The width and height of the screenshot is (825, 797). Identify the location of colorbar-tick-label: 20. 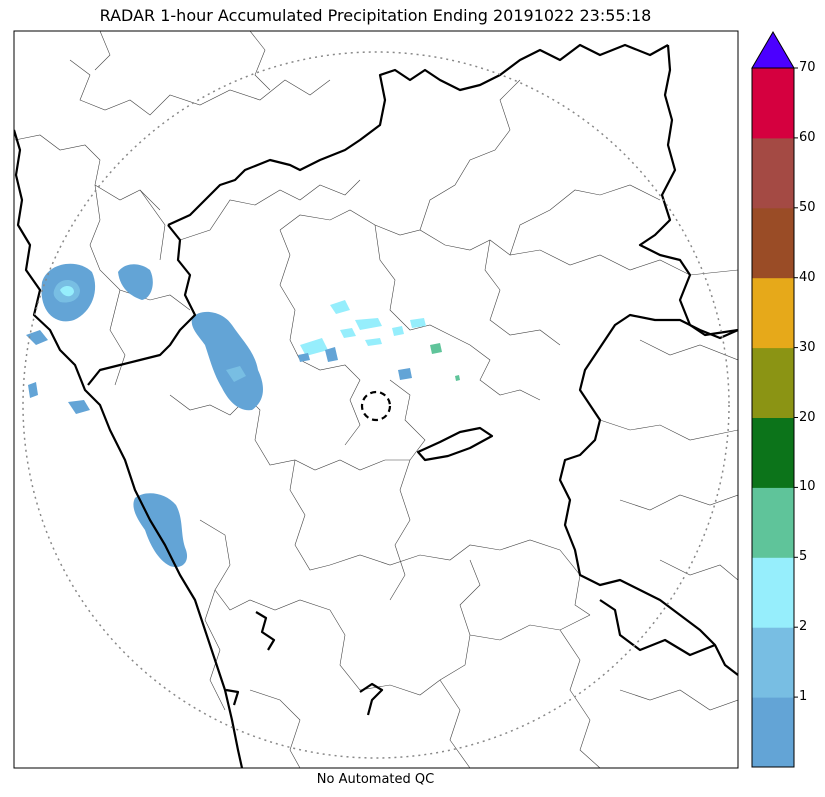
(807, 417).